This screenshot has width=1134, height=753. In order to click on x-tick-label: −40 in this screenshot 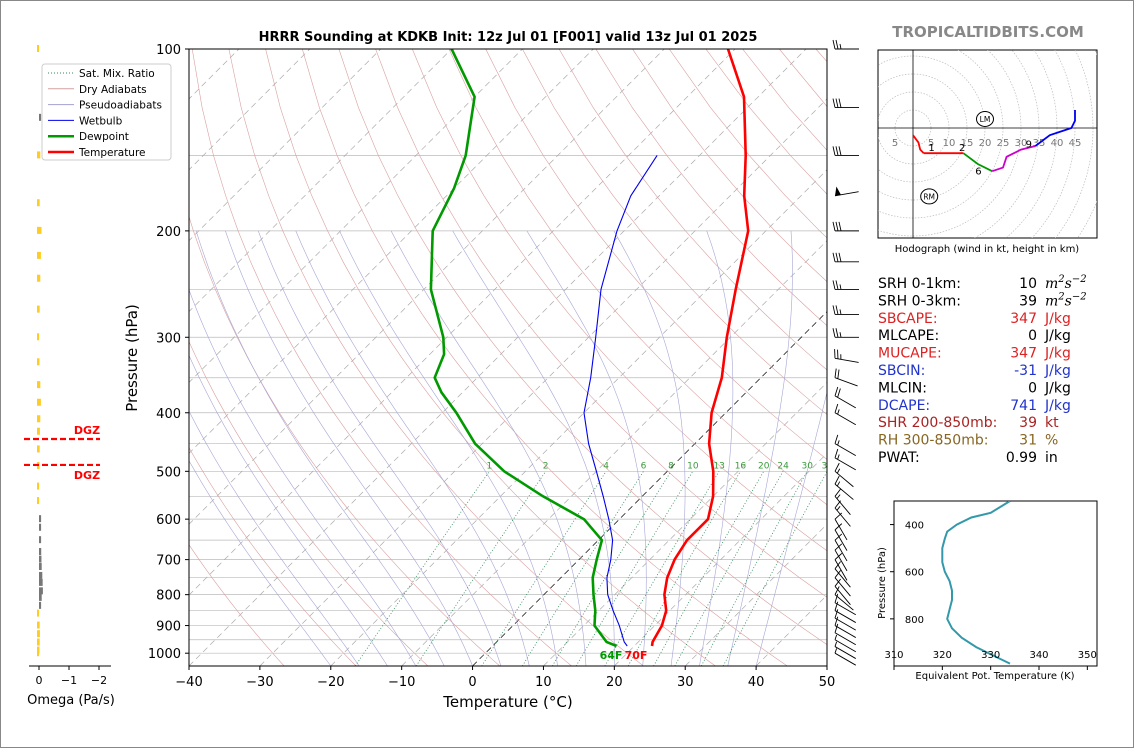, I will do `click(188, 682)`.